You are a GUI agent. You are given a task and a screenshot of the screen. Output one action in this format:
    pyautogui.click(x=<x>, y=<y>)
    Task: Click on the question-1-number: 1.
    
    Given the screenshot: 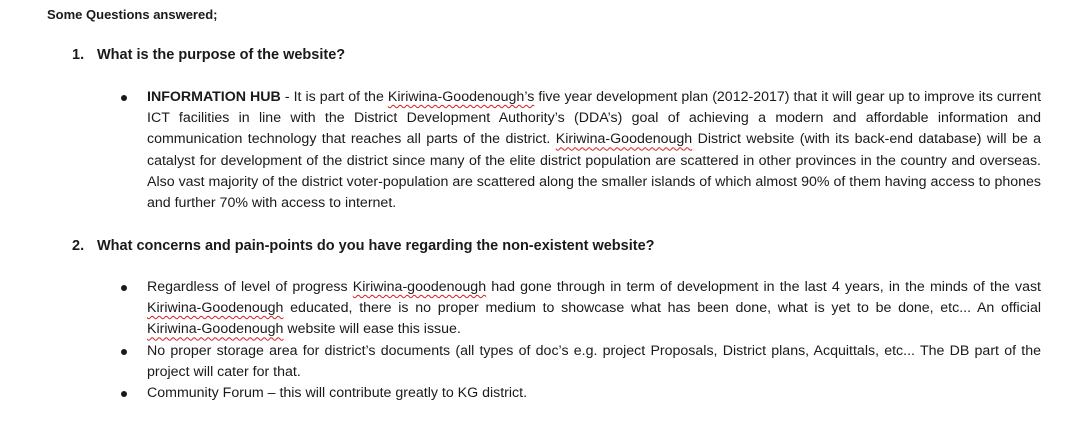 What is the action you would take?
    pyautogui.click(x=78, y=55)
    